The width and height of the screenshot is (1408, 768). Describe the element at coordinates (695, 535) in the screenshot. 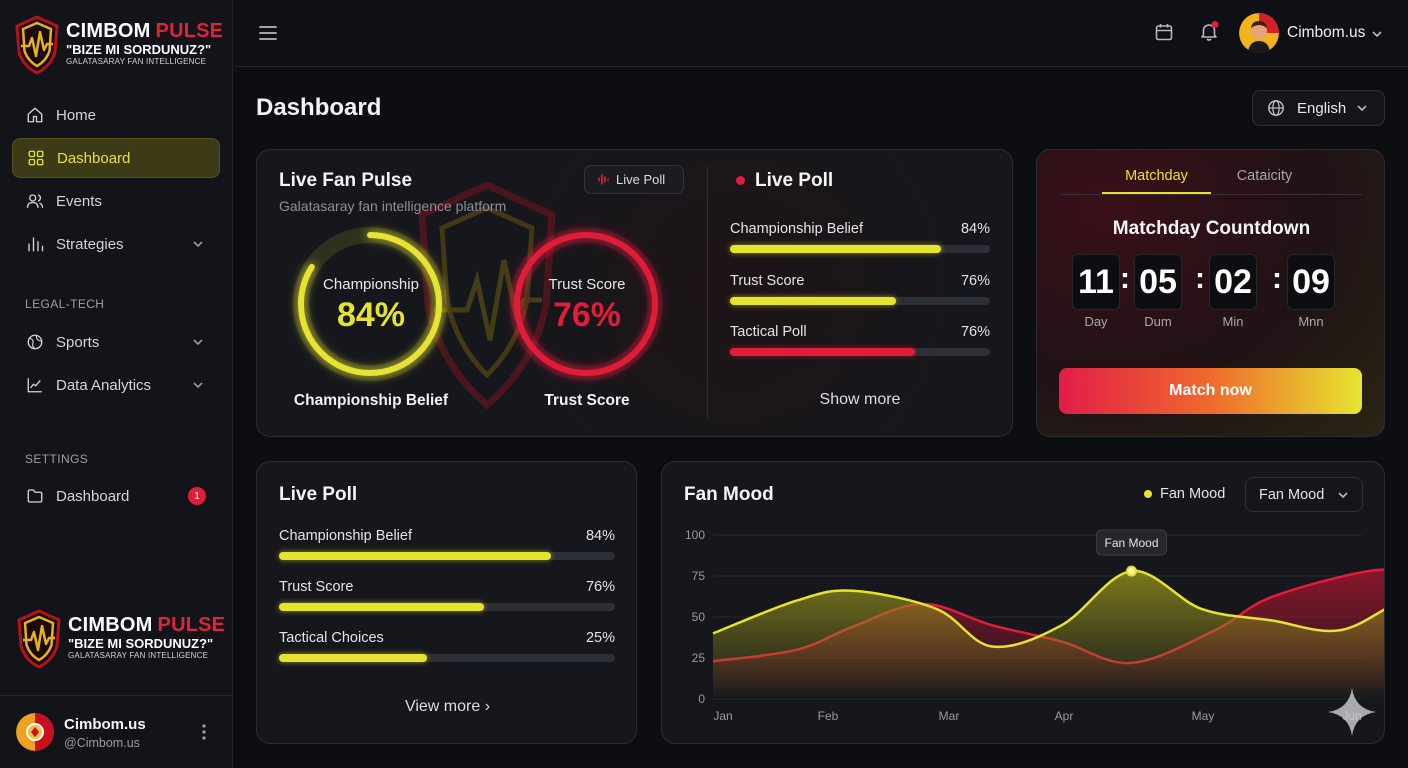

I see `y-tick-label: 100` at that location.